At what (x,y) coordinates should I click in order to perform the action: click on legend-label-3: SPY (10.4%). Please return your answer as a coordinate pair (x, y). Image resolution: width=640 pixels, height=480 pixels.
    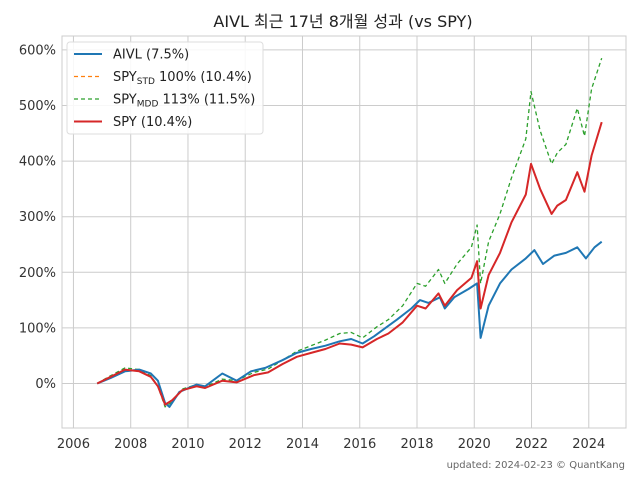
    Looking at the image, I should click on (152, 122).